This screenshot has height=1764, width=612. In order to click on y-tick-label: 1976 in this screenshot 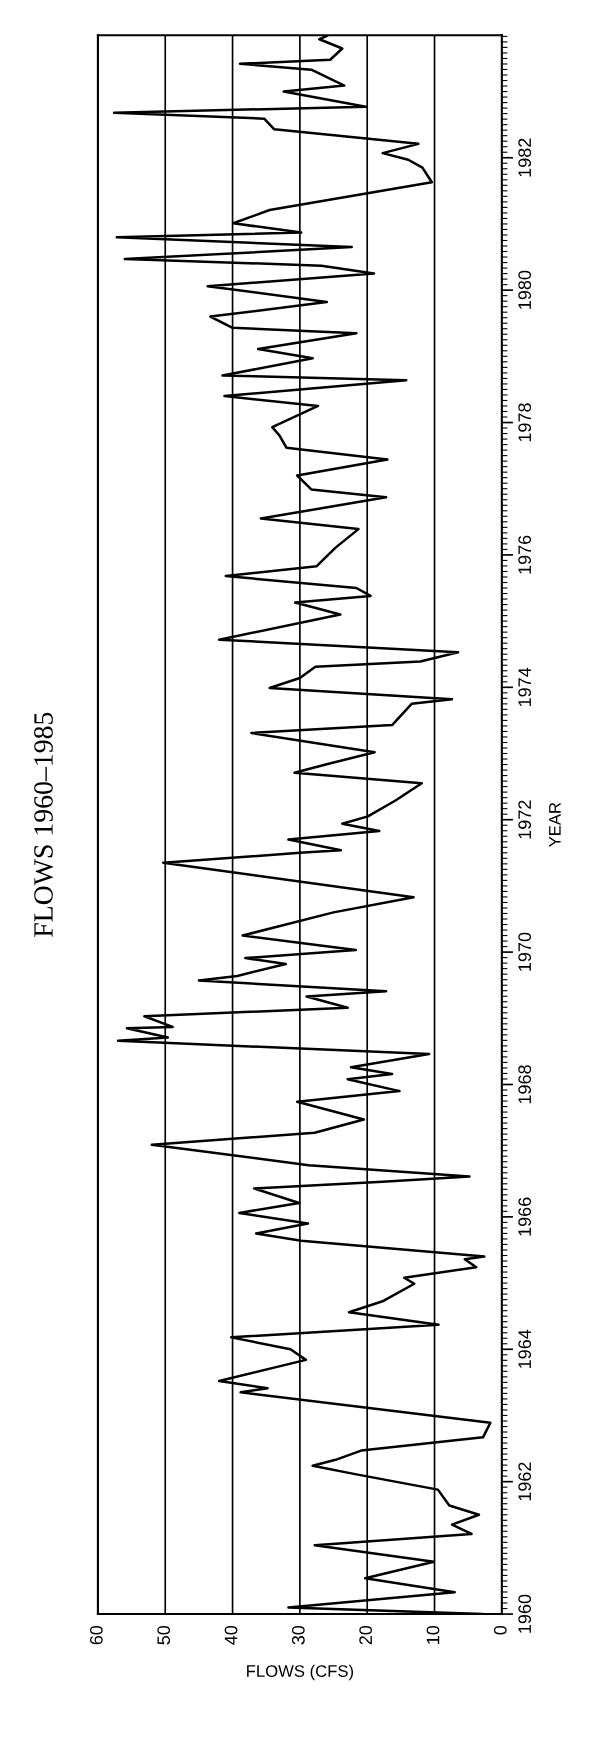, I will do `click(525, 554)`.